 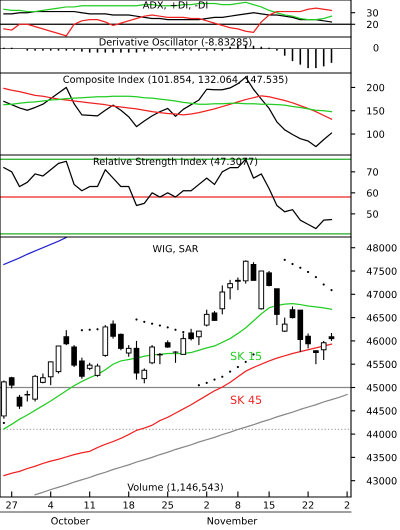 I want to click on y-tick-label: 45500, so click(x=381, y=364).